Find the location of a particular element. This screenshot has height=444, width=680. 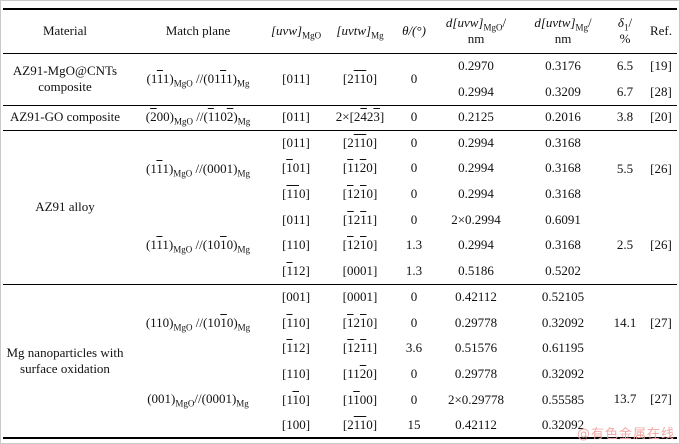

cell-ref: [27] is located at coordinates (661, 322).